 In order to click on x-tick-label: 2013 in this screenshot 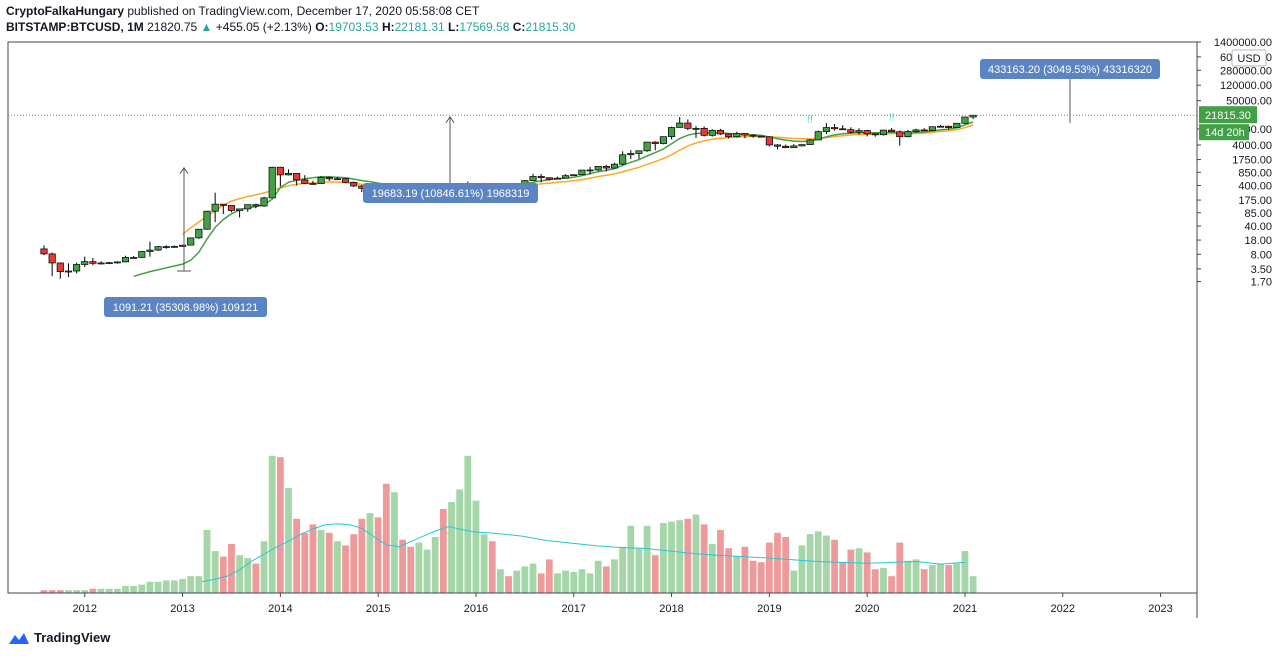, I will do `click(182, 609)`.